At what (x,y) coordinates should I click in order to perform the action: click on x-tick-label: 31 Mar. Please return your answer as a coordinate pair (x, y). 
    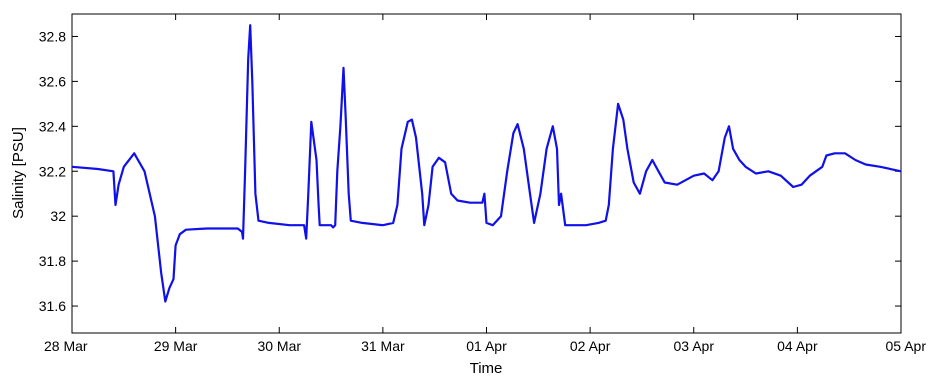
    Looking at the image, I should click on (383, 346).